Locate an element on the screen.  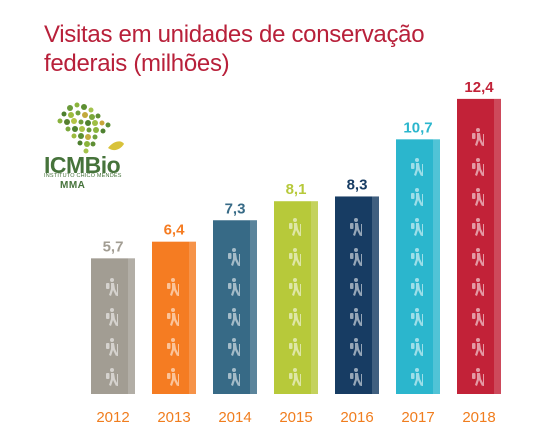
bar-2015 is located at coordinates (296, 297).